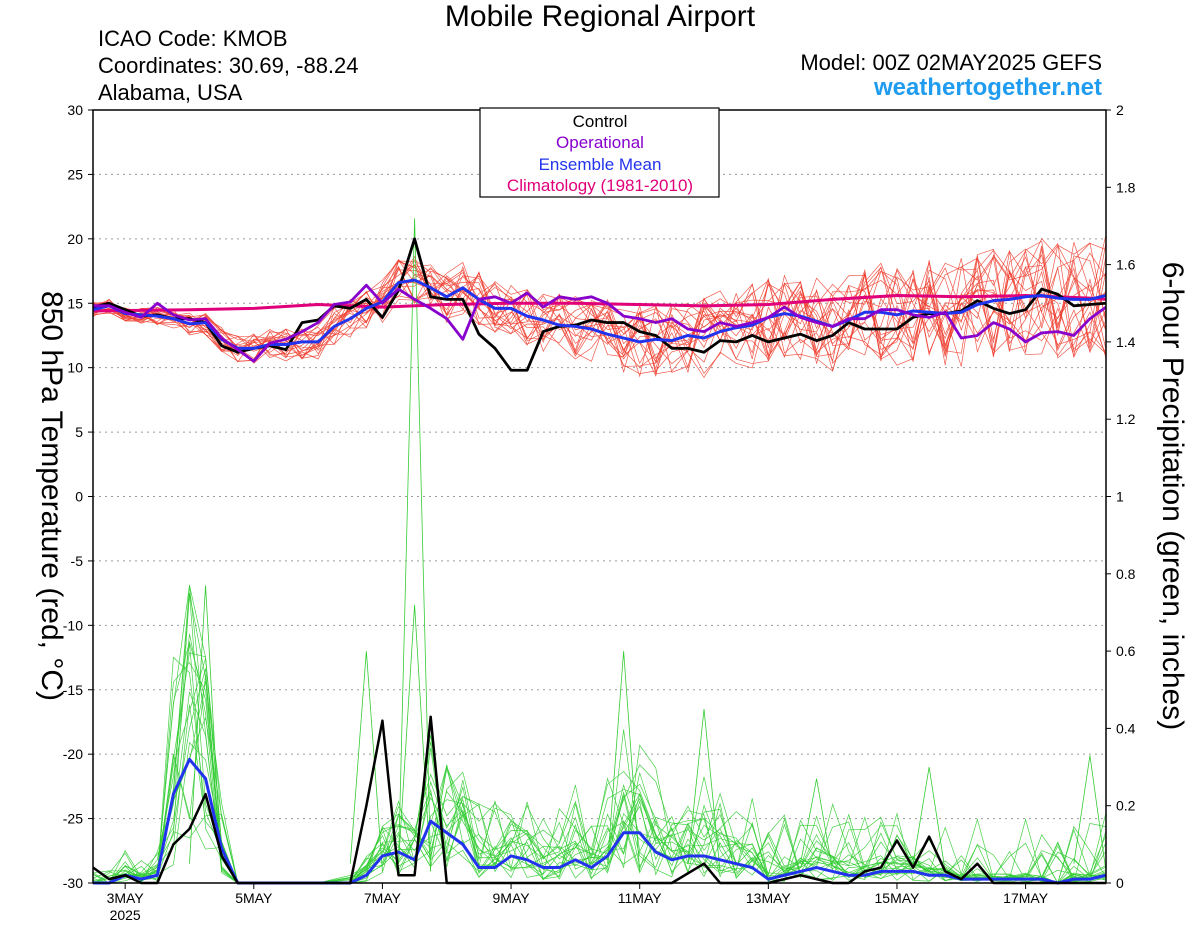 The height and width of the screenshot is (927, 1200). What do you see at coordinates (1120, 883) in the screenshot?
I see `y-right-tick-label: 0` at bounding box center [1120, 883].